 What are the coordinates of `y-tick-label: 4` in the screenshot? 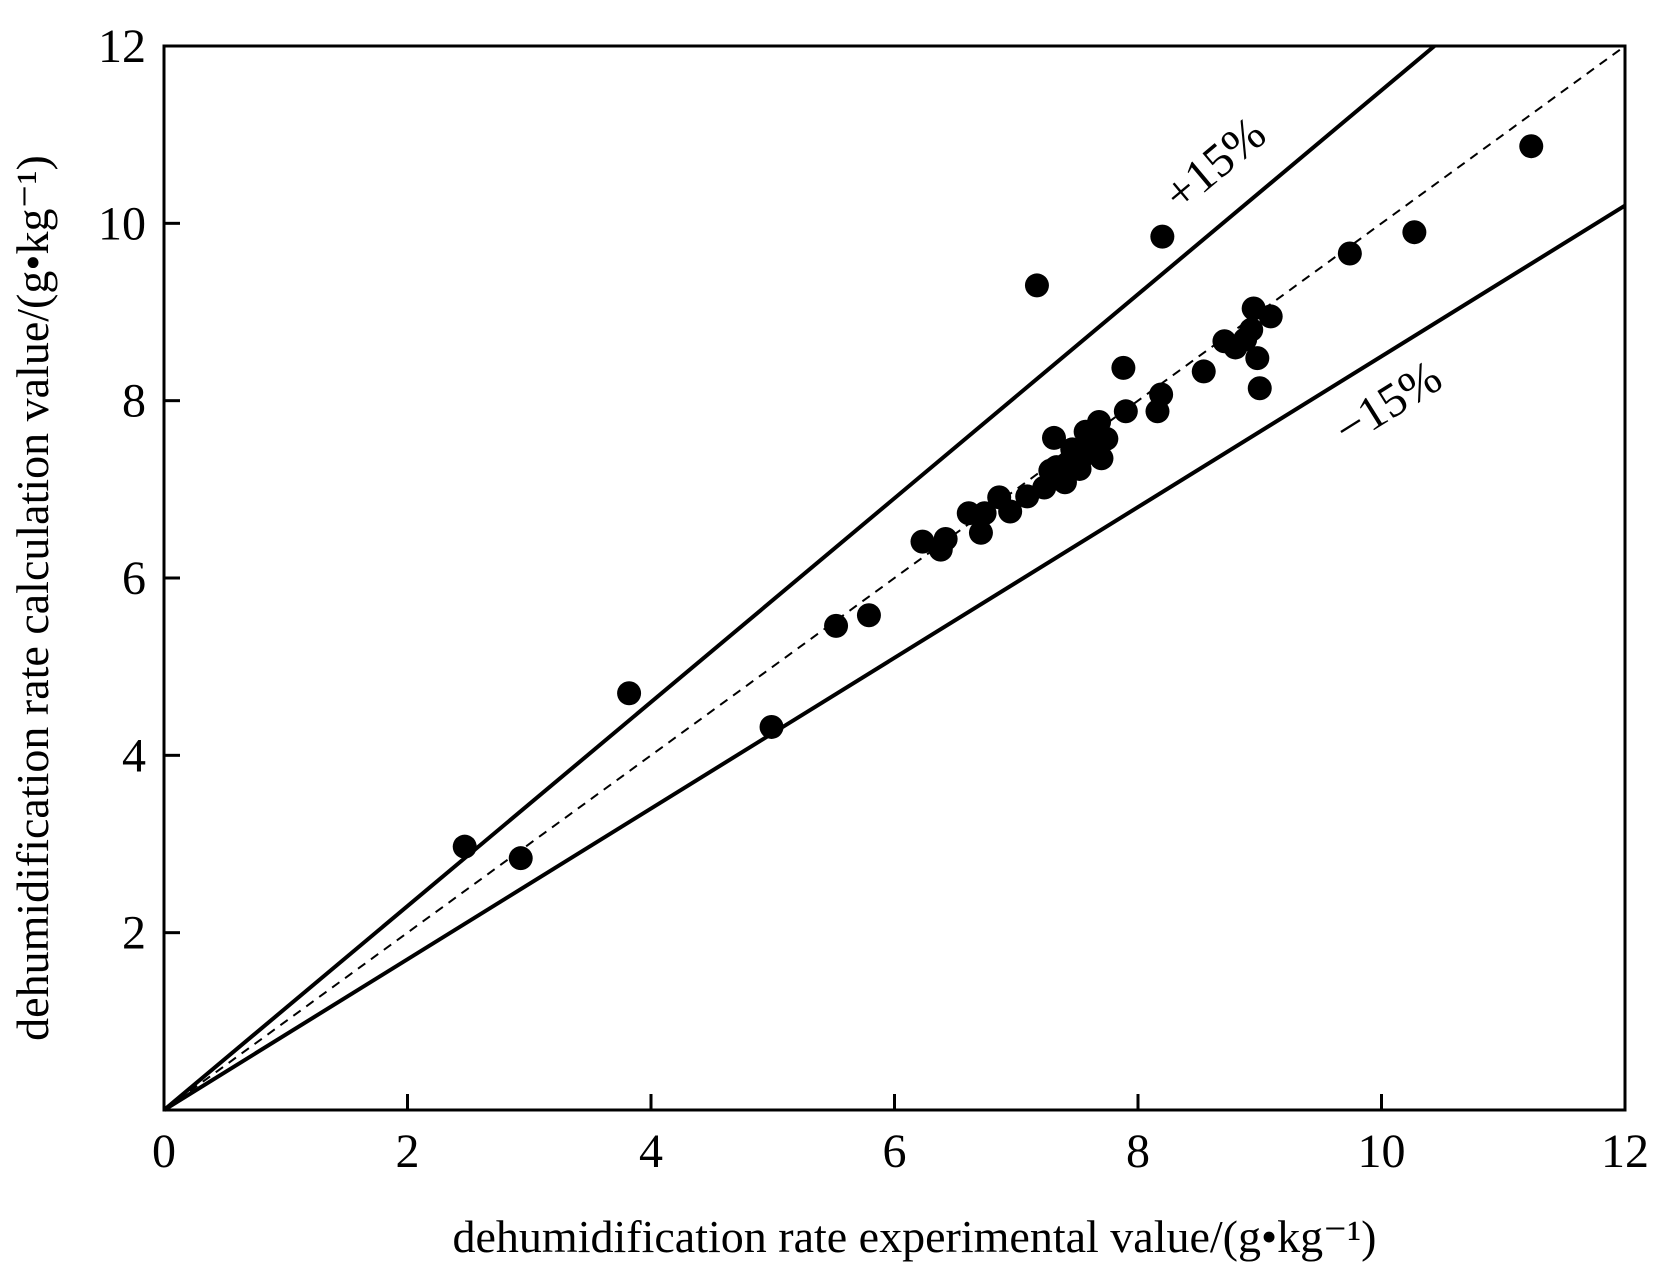 It's located at (134, 755).